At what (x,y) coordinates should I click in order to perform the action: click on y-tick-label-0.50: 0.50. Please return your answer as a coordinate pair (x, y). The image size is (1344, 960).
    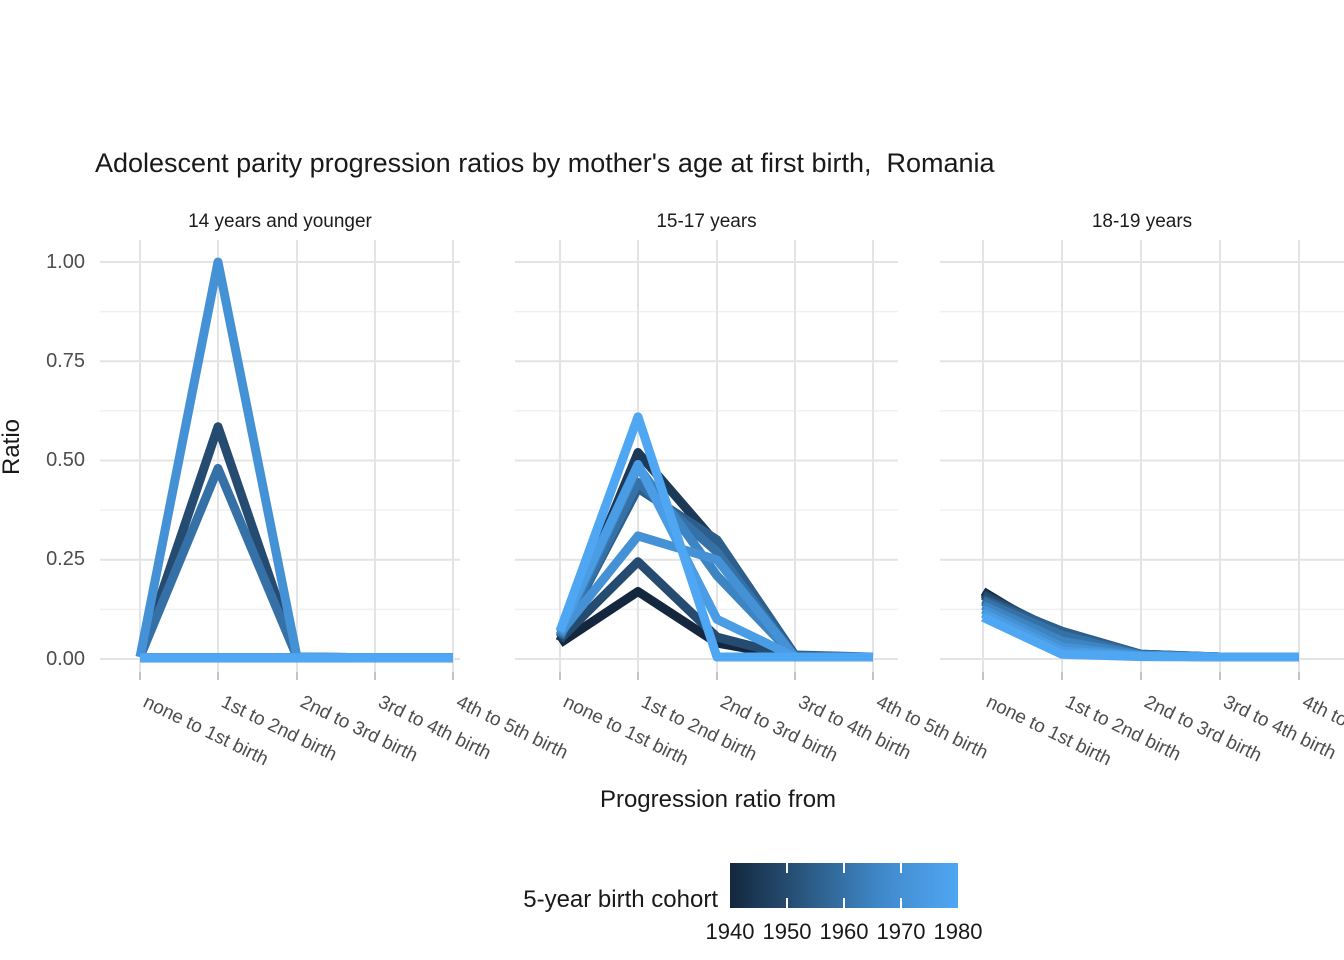
    Looking at the image, I should click on (65, 460).